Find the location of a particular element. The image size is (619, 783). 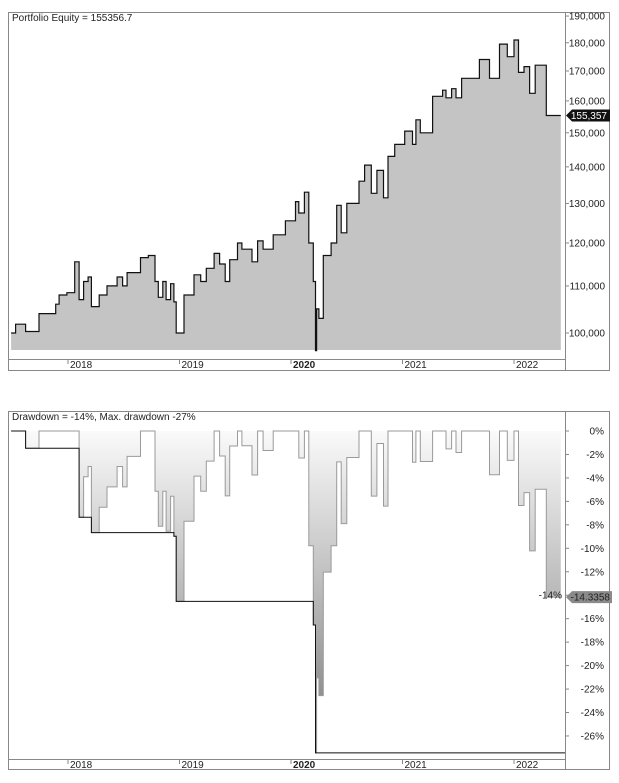

drawdown-last-value-label: -14.3358 is located at coordinates (591, 598).